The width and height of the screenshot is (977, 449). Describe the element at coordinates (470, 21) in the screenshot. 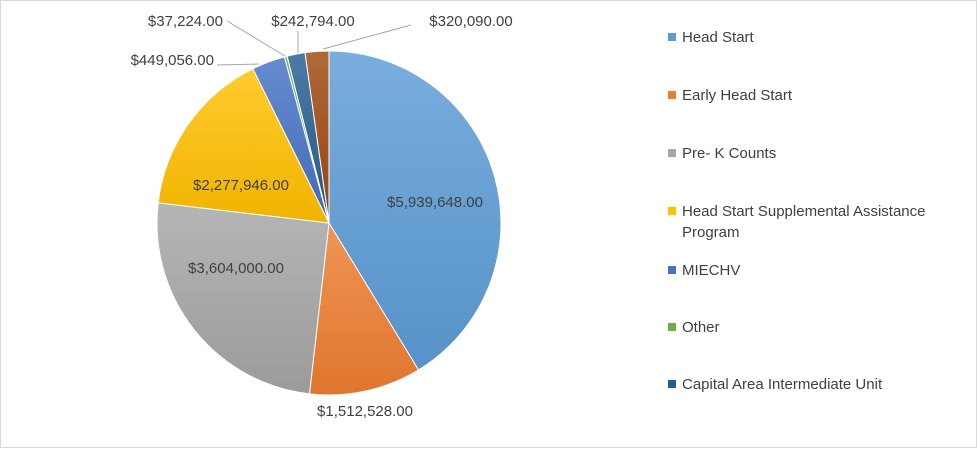

I see `data-label-unlabeled-eighth: $320,090.00` at that location.